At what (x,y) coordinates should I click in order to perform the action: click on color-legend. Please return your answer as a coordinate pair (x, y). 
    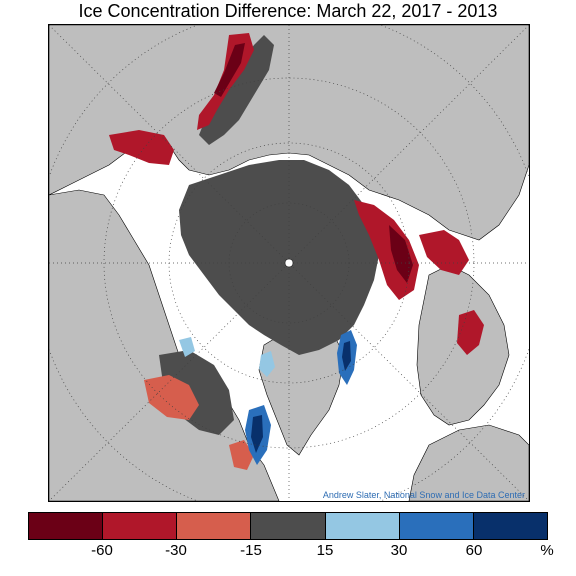
    Looking at the image, I should click on (288, 526).